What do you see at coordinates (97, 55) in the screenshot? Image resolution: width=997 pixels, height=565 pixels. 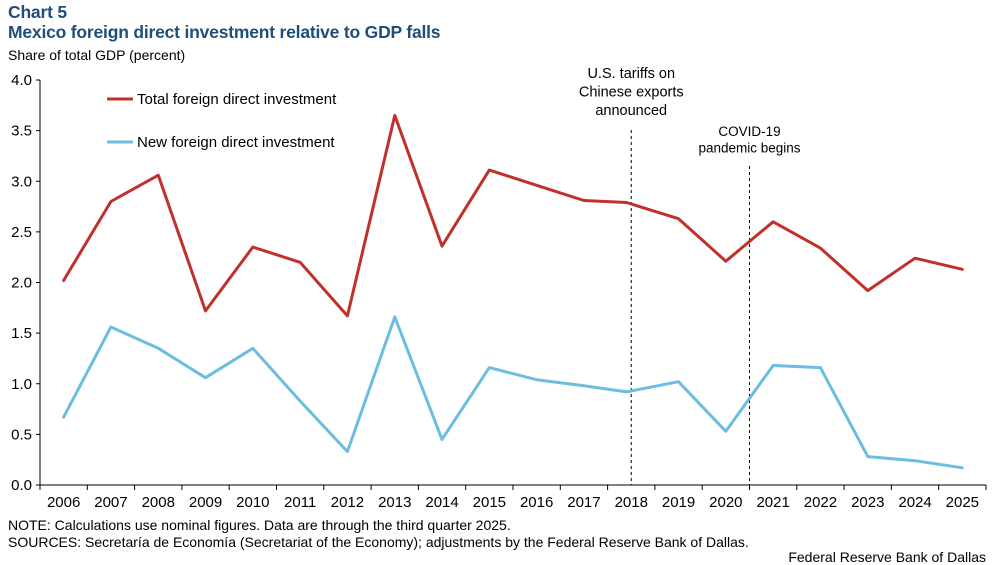 I see `y-axis-unit-label: Share of total GDP (percent)` at bounding box center [97, 55].